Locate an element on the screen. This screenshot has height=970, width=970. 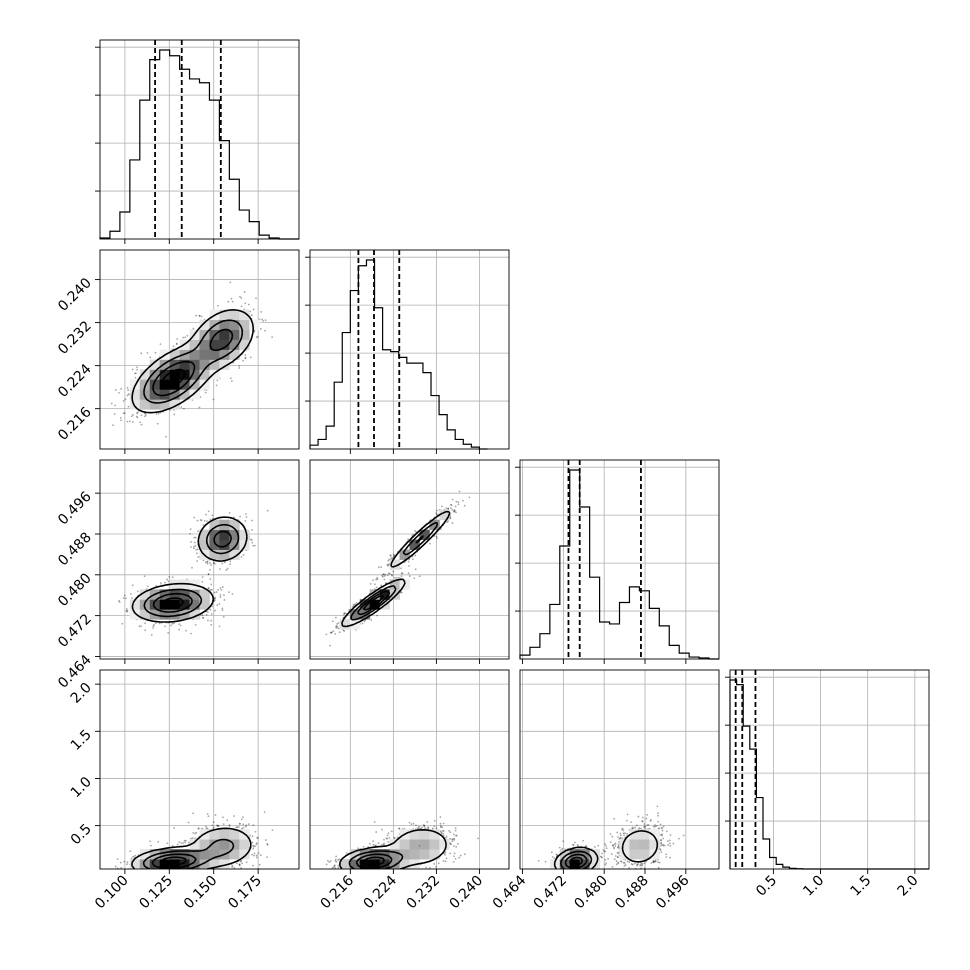
x-tick-label: 0.232 is located at coordinates (424, 893).